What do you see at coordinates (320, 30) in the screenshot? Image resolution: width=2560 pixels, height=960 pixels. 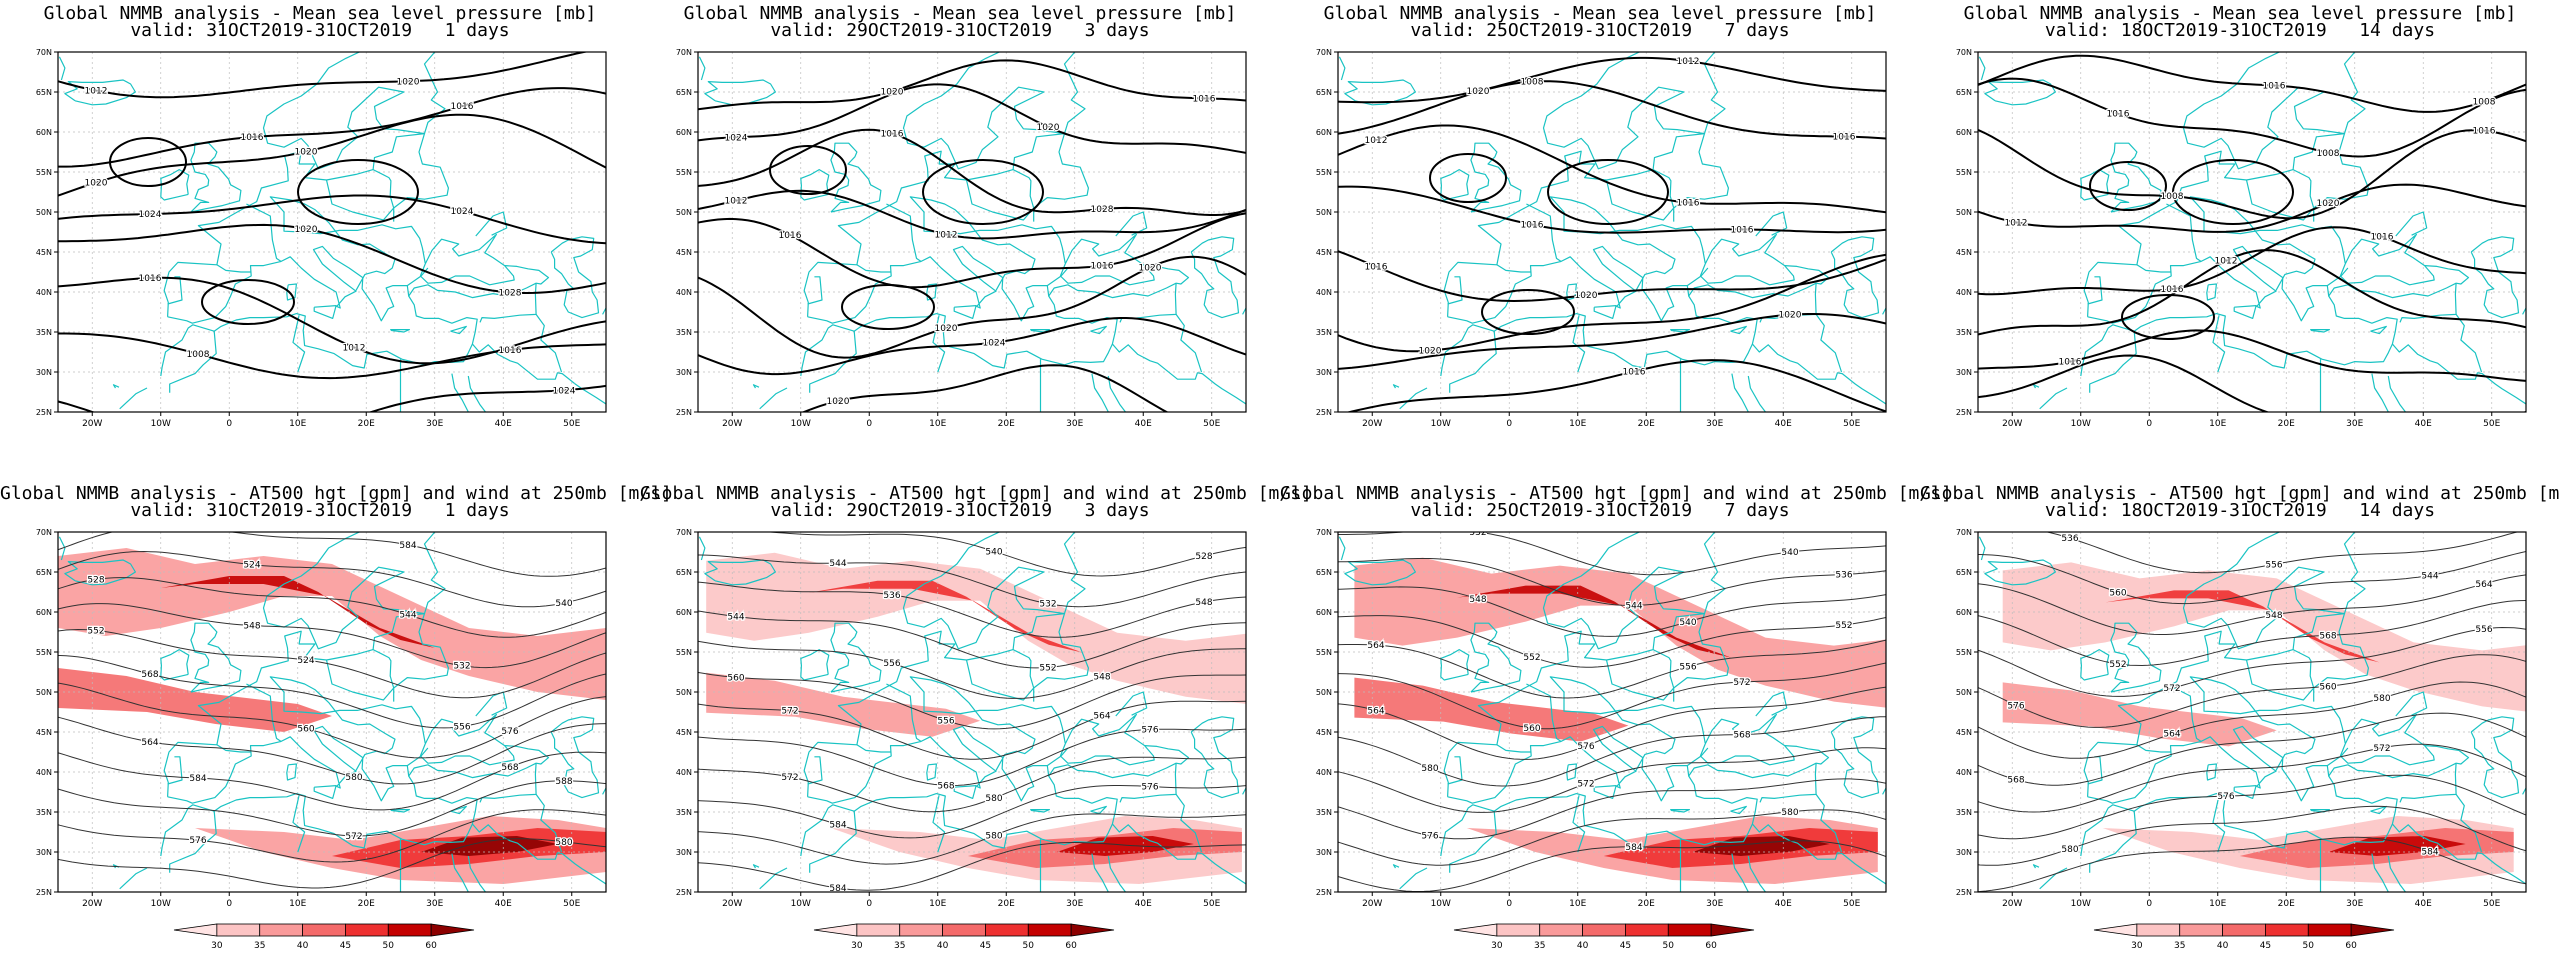 I see `panel-subtitle: valid: 31OCT2019-31OCT2019 1 days` at bounding box center [320, 30].